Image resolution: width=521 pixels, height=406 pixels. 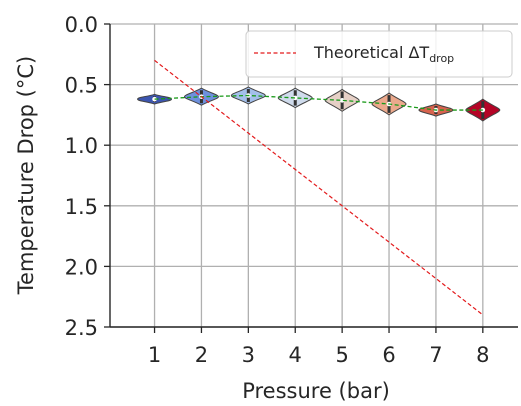 What do you see at coordinates (371, 52) in the screenshot?
I see `legend-label-main: Theoretical ΔT` at bounding box center [371, 52].